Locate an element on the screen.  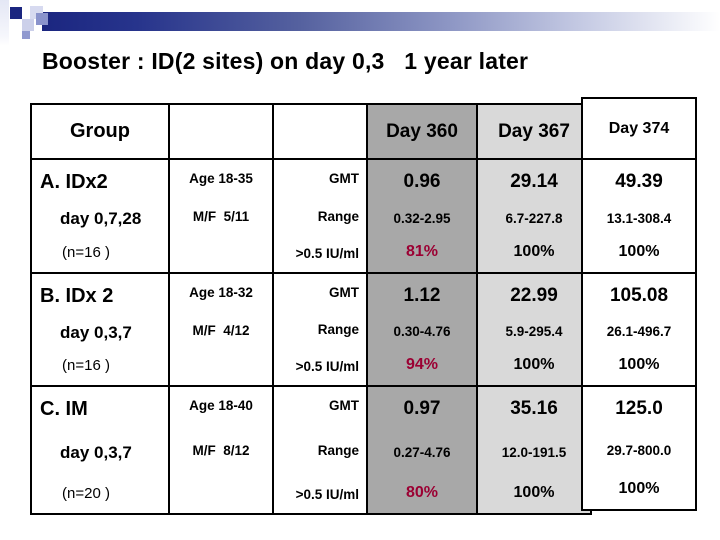
group-n: (n=20 ) is located at coordinates (86, 493).